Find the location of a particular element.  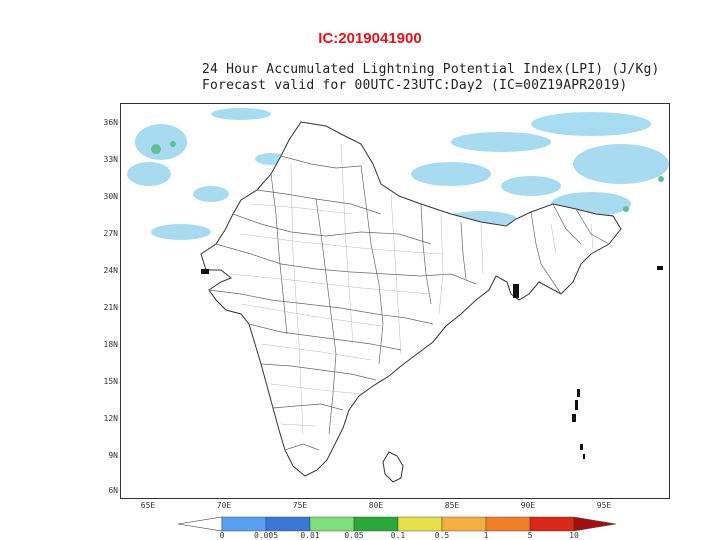

lon-tick-75e: 75E is located at coordinates (300, 505).